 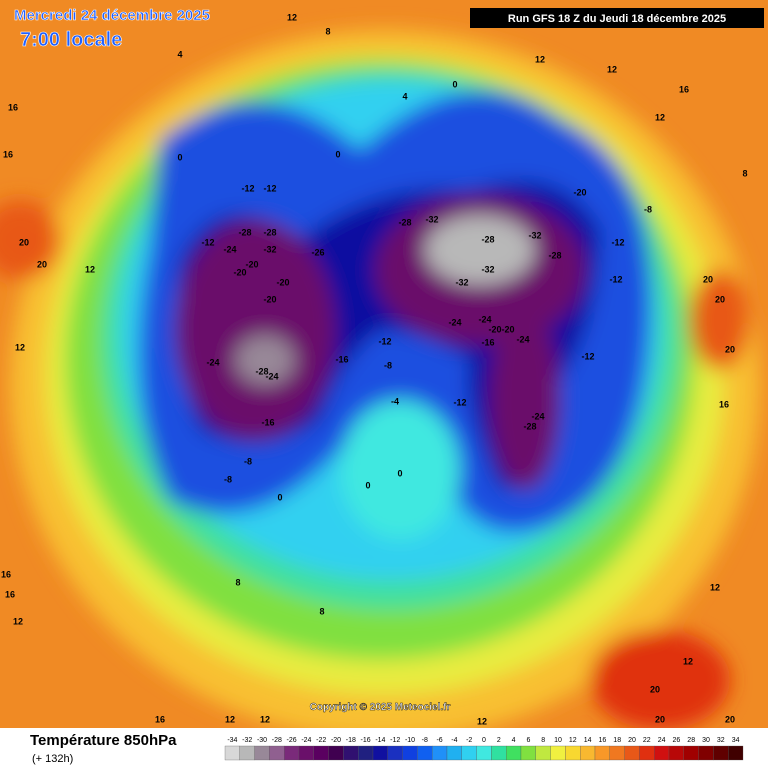 I want to click on scale-label: -10, so click(x=410, y=740).